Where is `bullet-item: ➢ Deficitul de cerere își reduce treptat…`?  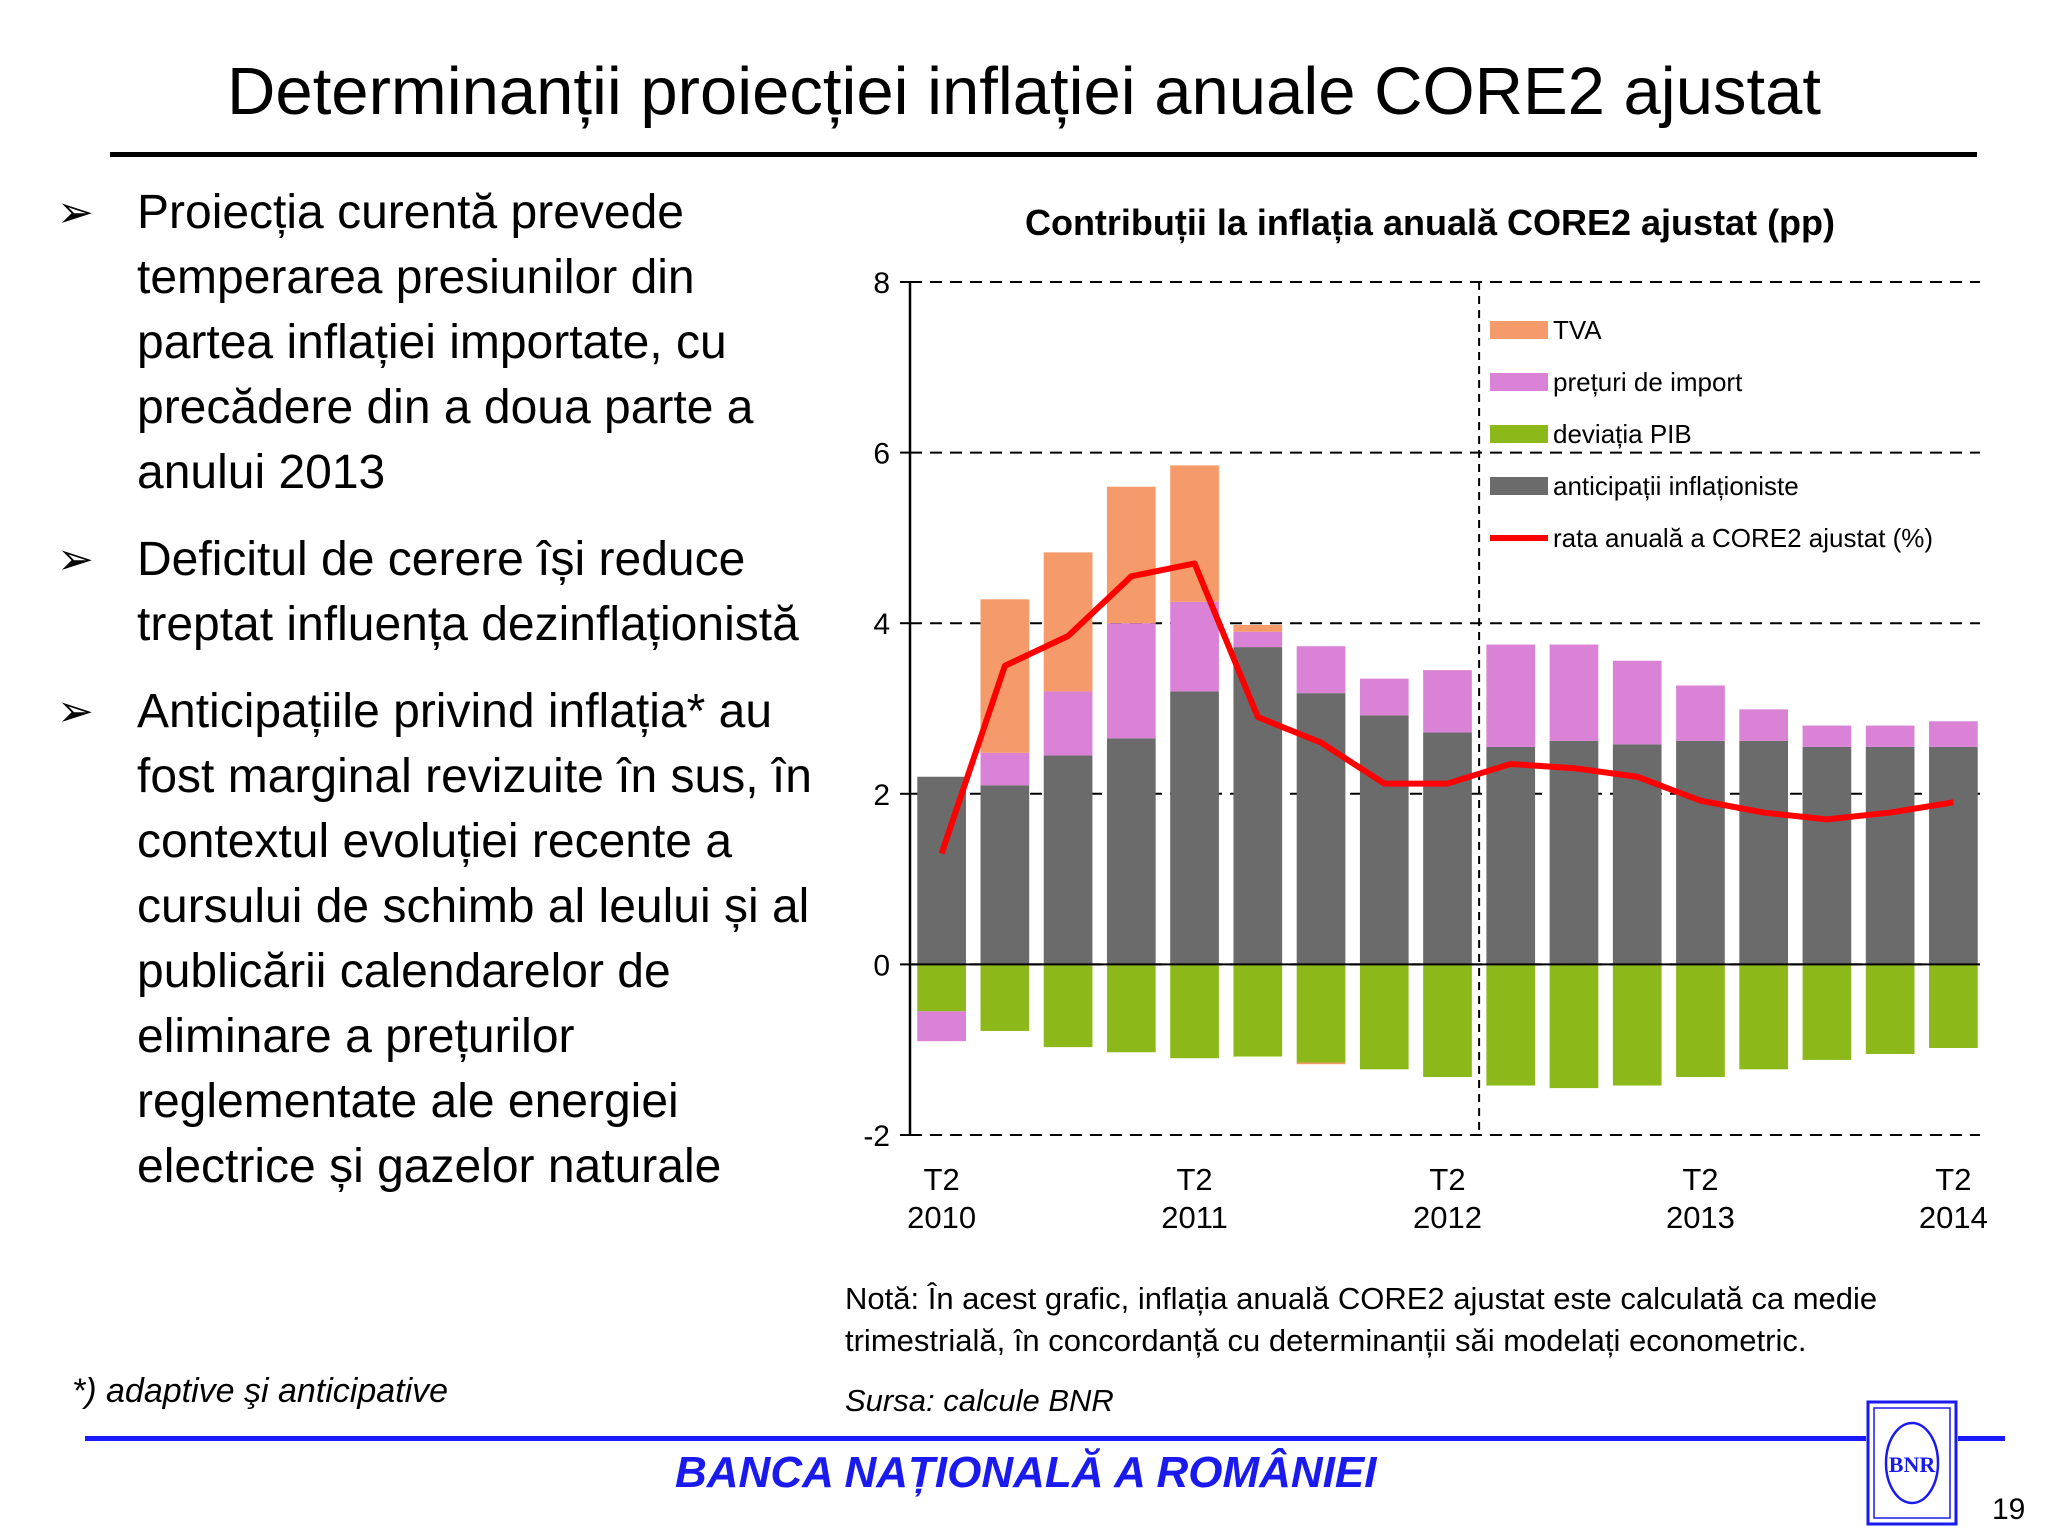
bullet-item: ➢ Deficitul de cerere își reduce treptat… is located at coordinates (435, 592).